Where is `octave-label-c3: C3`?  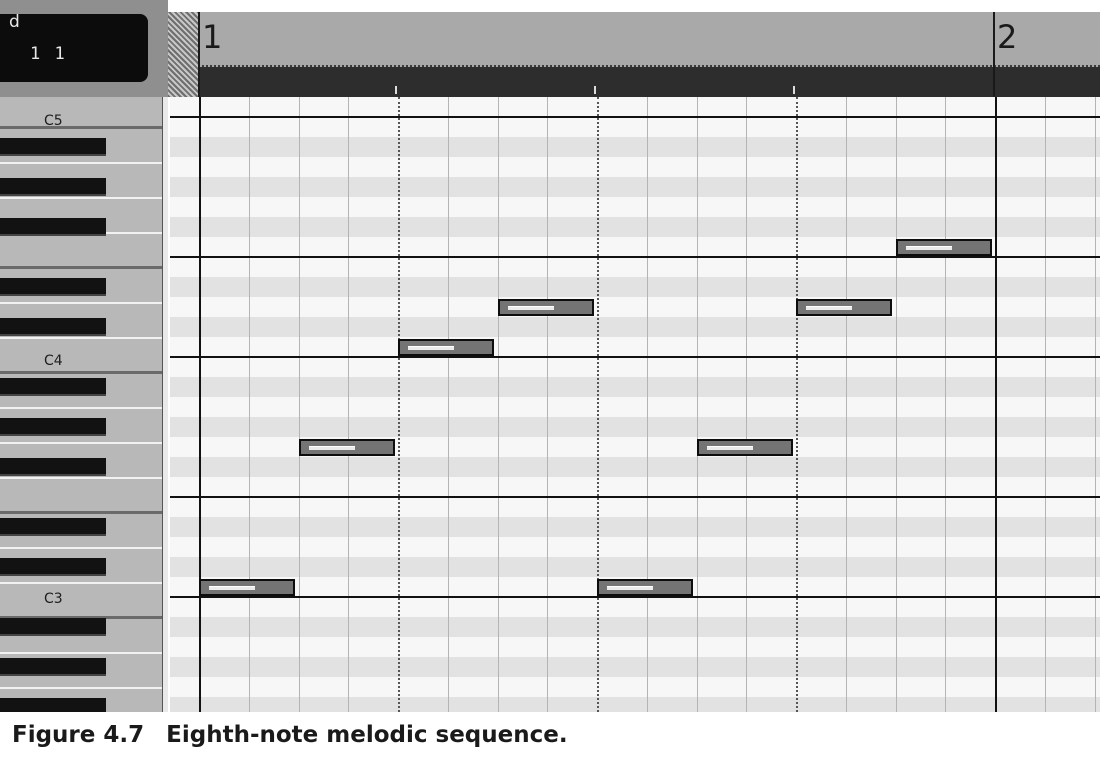
octave-label-c3: C3 is located at coordinates (53, 599).